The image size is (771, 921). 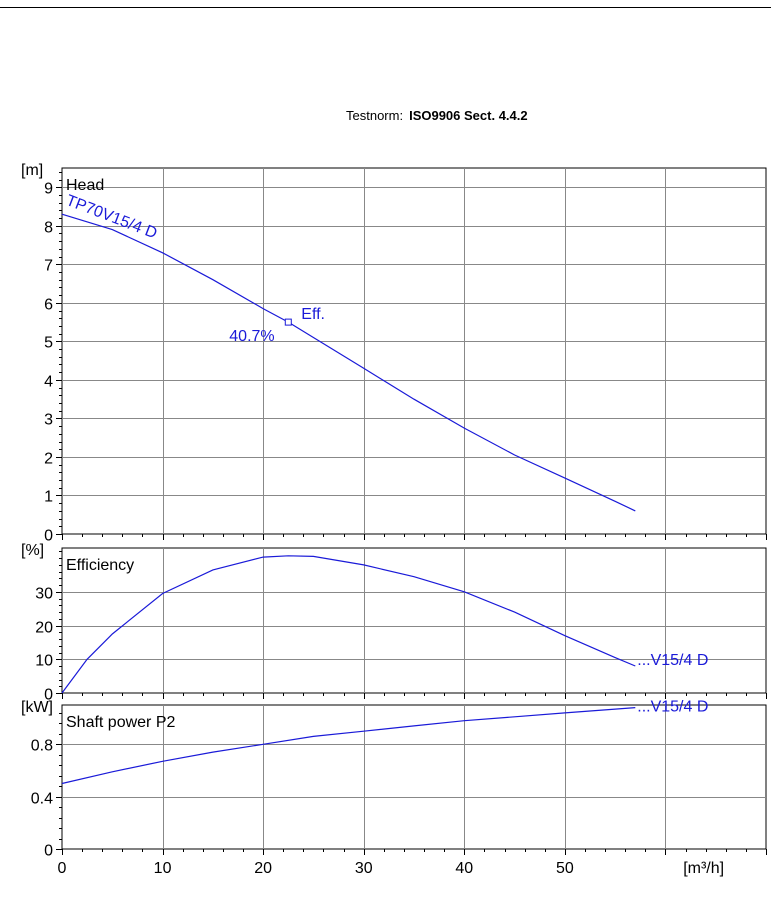 What do you see at coordinates (32, 550) in the screenshot?
I see `efficiency-unit-label: [%]` at bounding box center [32, 550].